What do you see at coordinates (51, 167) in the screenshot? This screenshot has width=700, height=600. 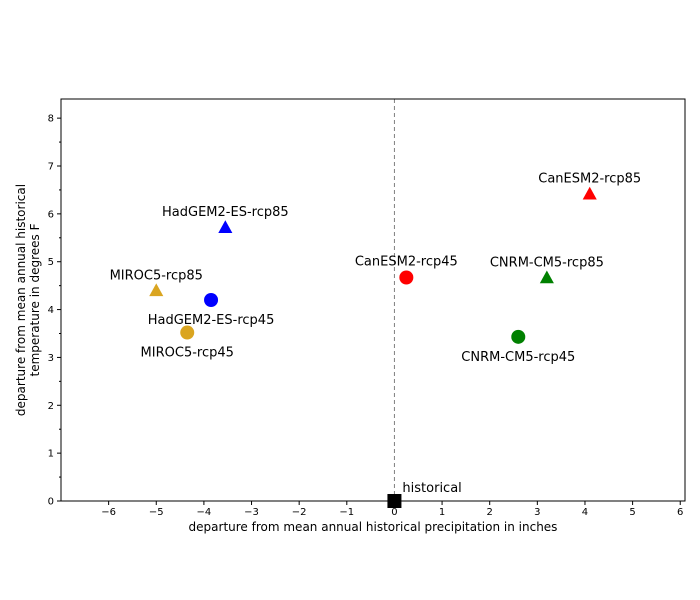 I see `y-tick-label: 7` at bounding box center [51, 167].